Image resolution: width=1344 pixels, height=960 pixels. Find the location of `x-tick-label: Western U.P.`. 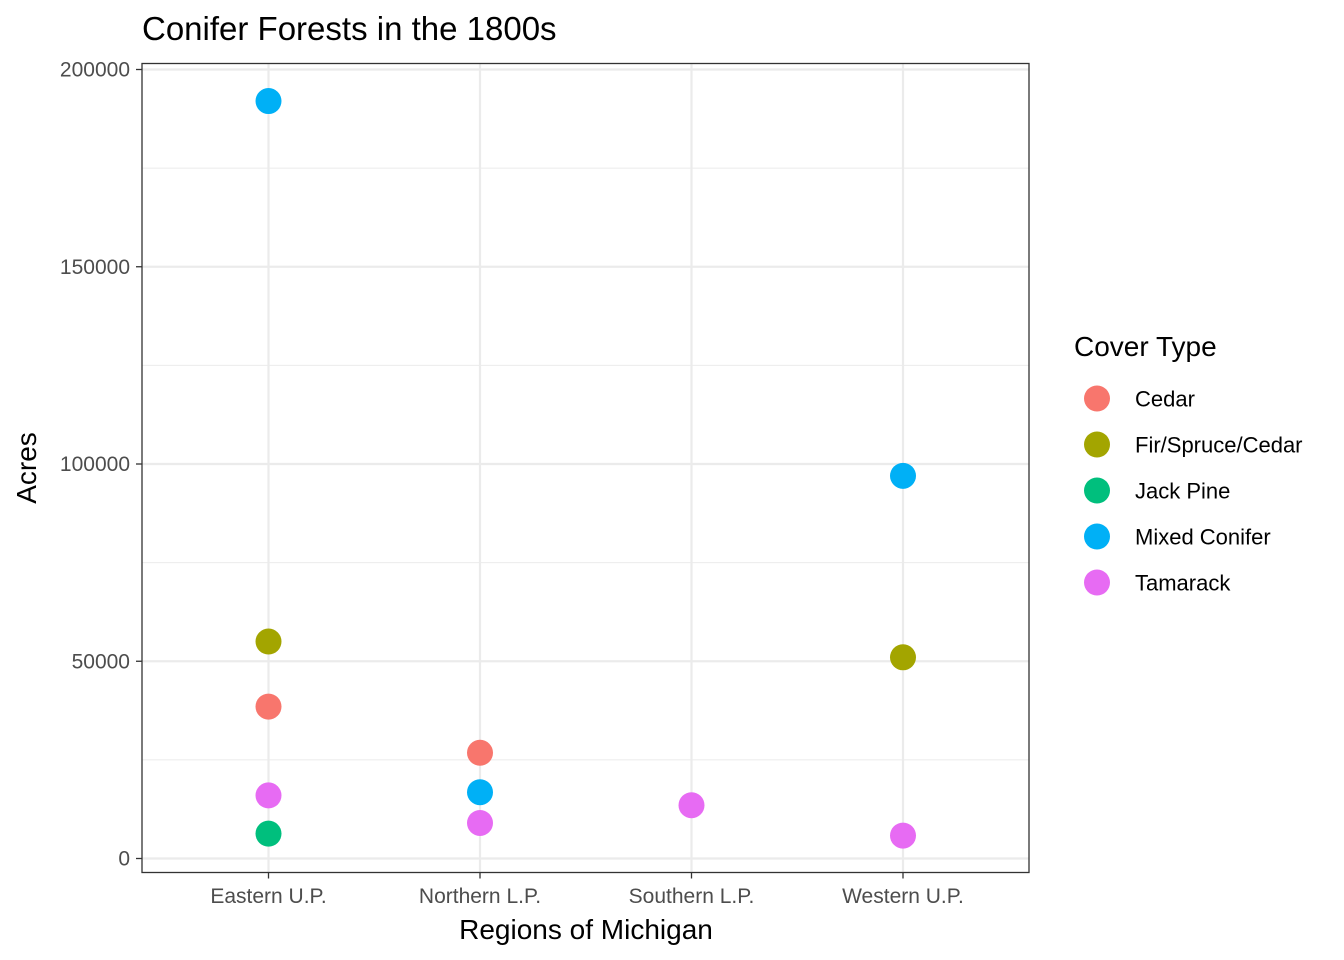

x-tick-label: Western U.P. is located at coordinates (903, 896).